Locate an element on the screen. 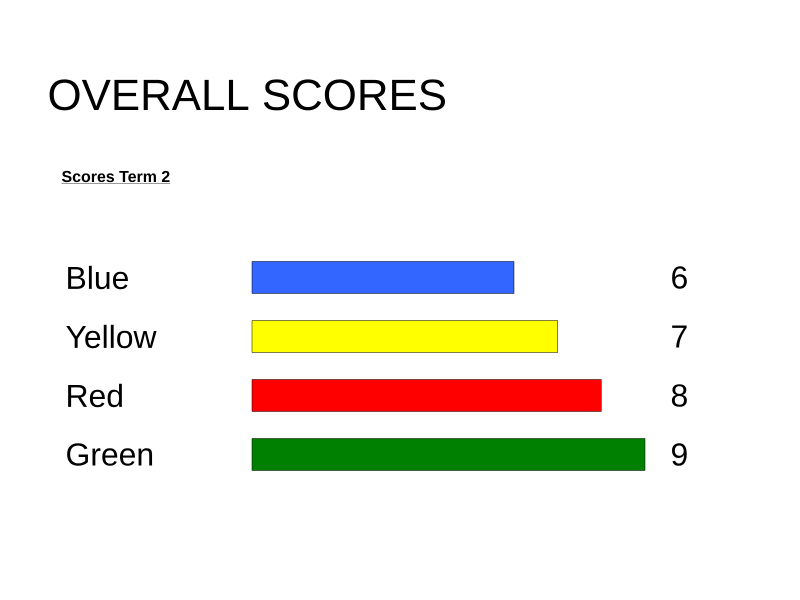  y-tick-label: Yellow is located at coordinates (111, 336).